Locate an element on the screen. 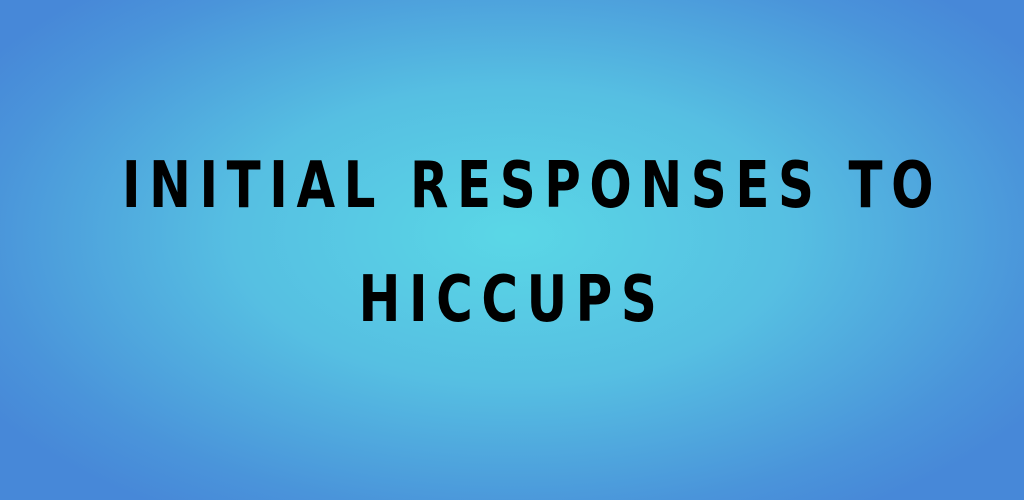  title-line-2: HICCUPS is located at coordinates (512, 300).